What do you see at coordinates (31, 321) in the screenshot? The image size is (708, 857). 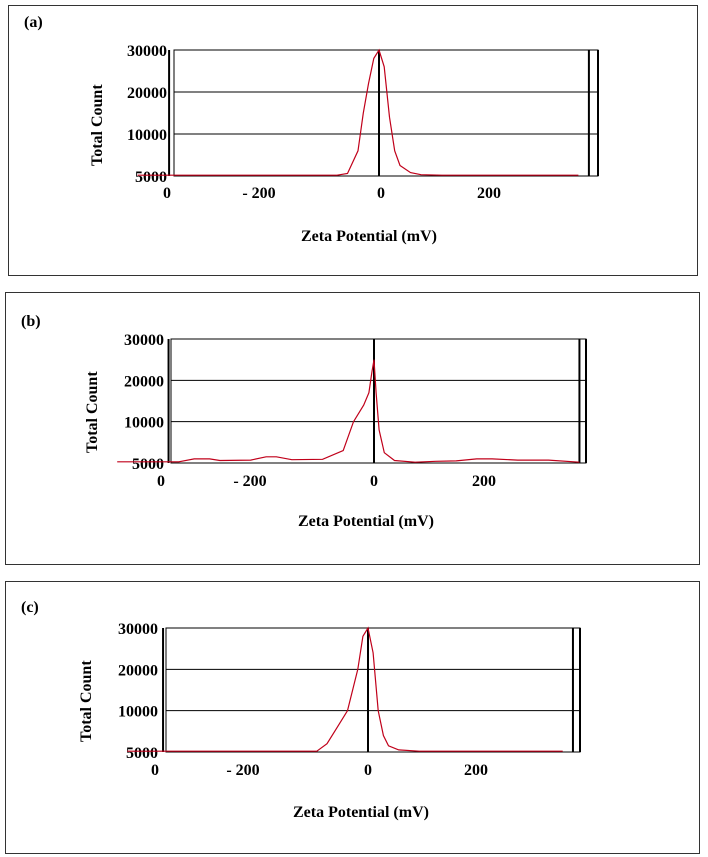 I see `panel-label: (b)` at bounding box center [31, 321].